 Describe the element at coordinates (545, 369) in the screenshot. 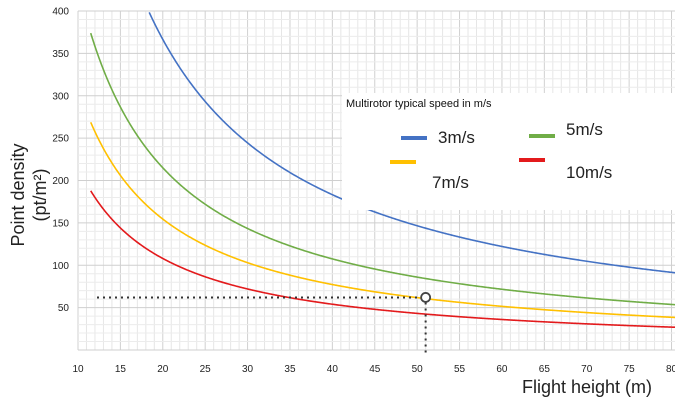

I see `x-tick-label: 65` at that location.